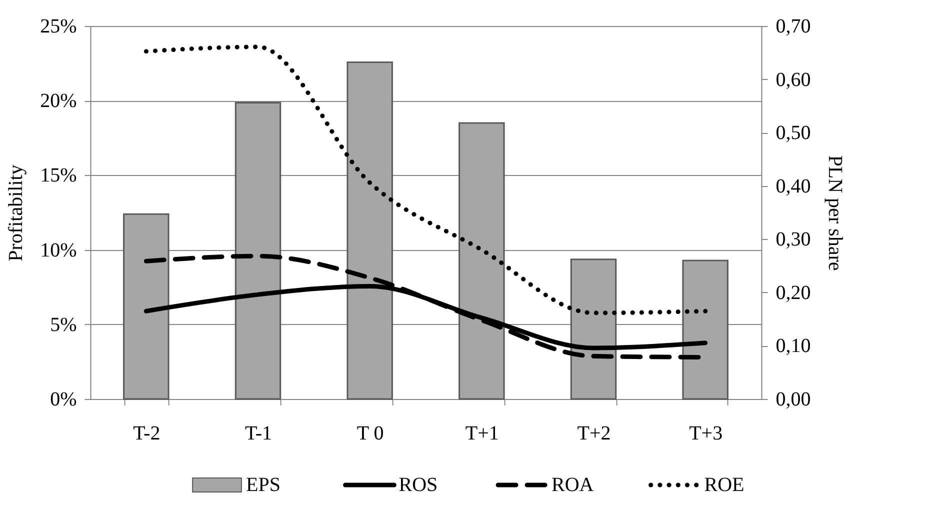 This screenshot has height=531, width=947. I want to click on y-tick-label: 25%, so click(58, 27).